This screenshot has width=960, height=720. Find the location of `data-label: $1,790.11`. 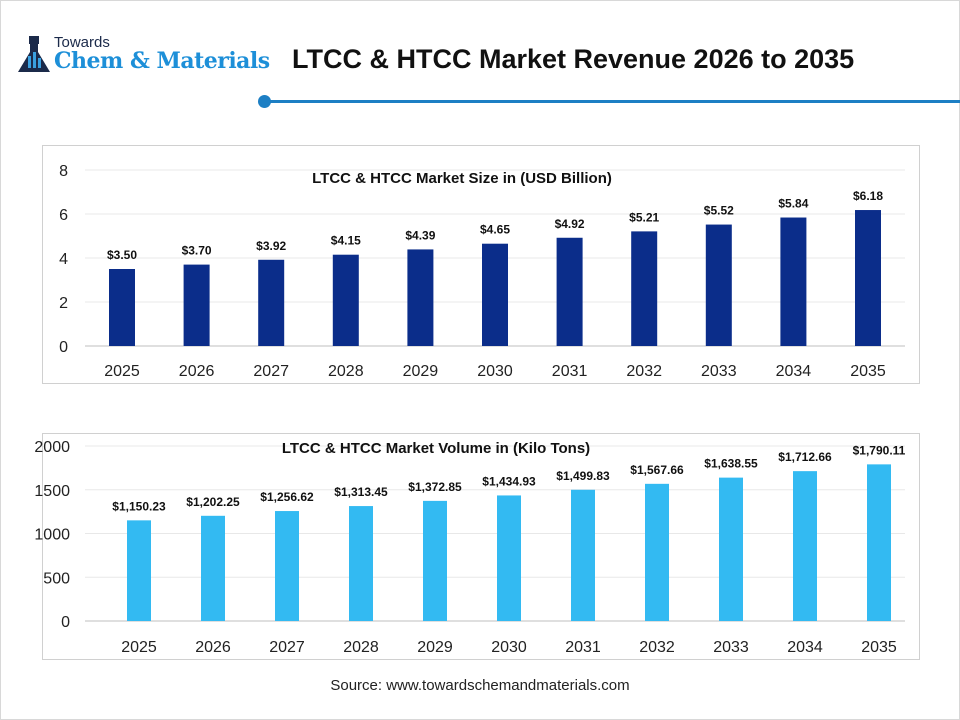

data-label: $1,790.11 is located at coordinates (879, 450).